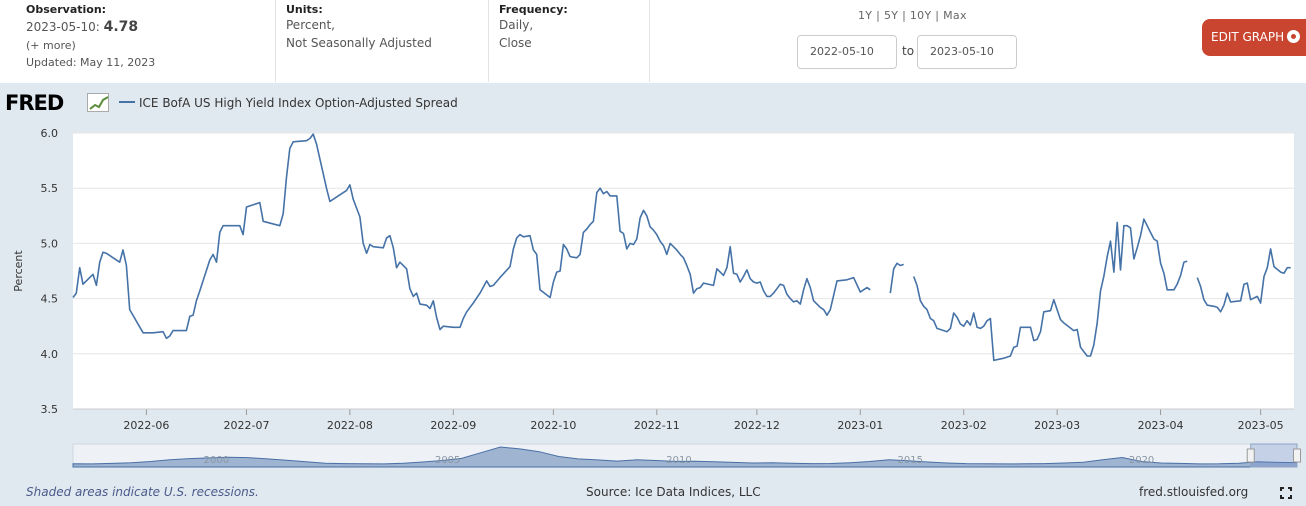 The height and width of the screenshot is (506, 1306). Describe the element at coordinates (216, 460) in the screenshot. I see `navigator-year-label: 2000` at that location.